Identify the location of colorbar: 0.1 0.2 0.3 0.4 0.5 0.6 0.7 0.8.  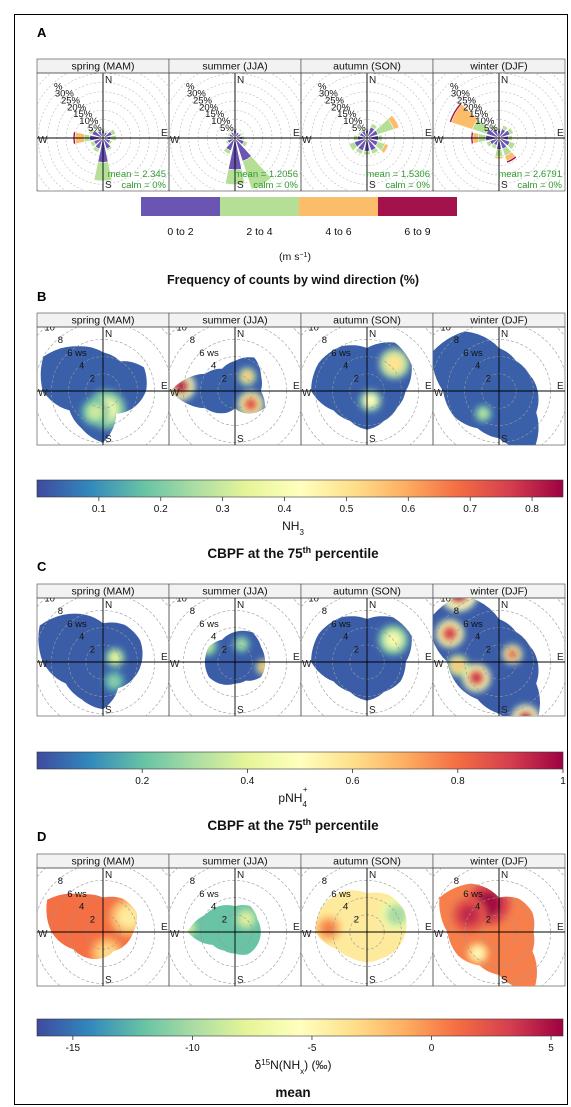
(300, 497).